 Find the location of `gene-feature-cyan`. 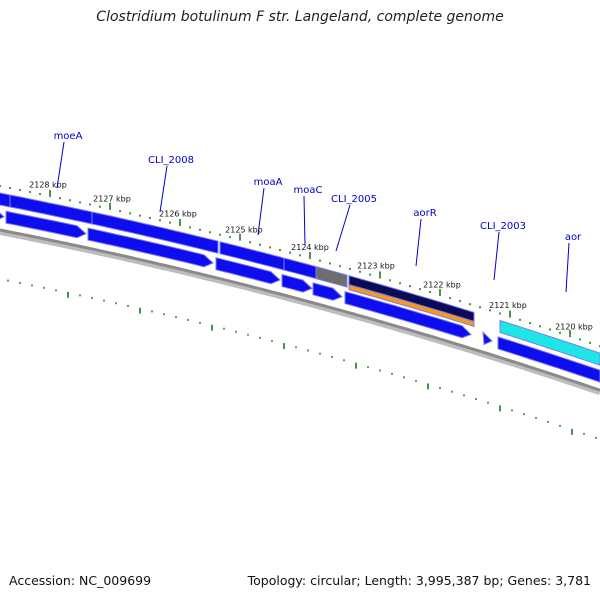

gene-feature-cyan is located at coordinates (549, 342).